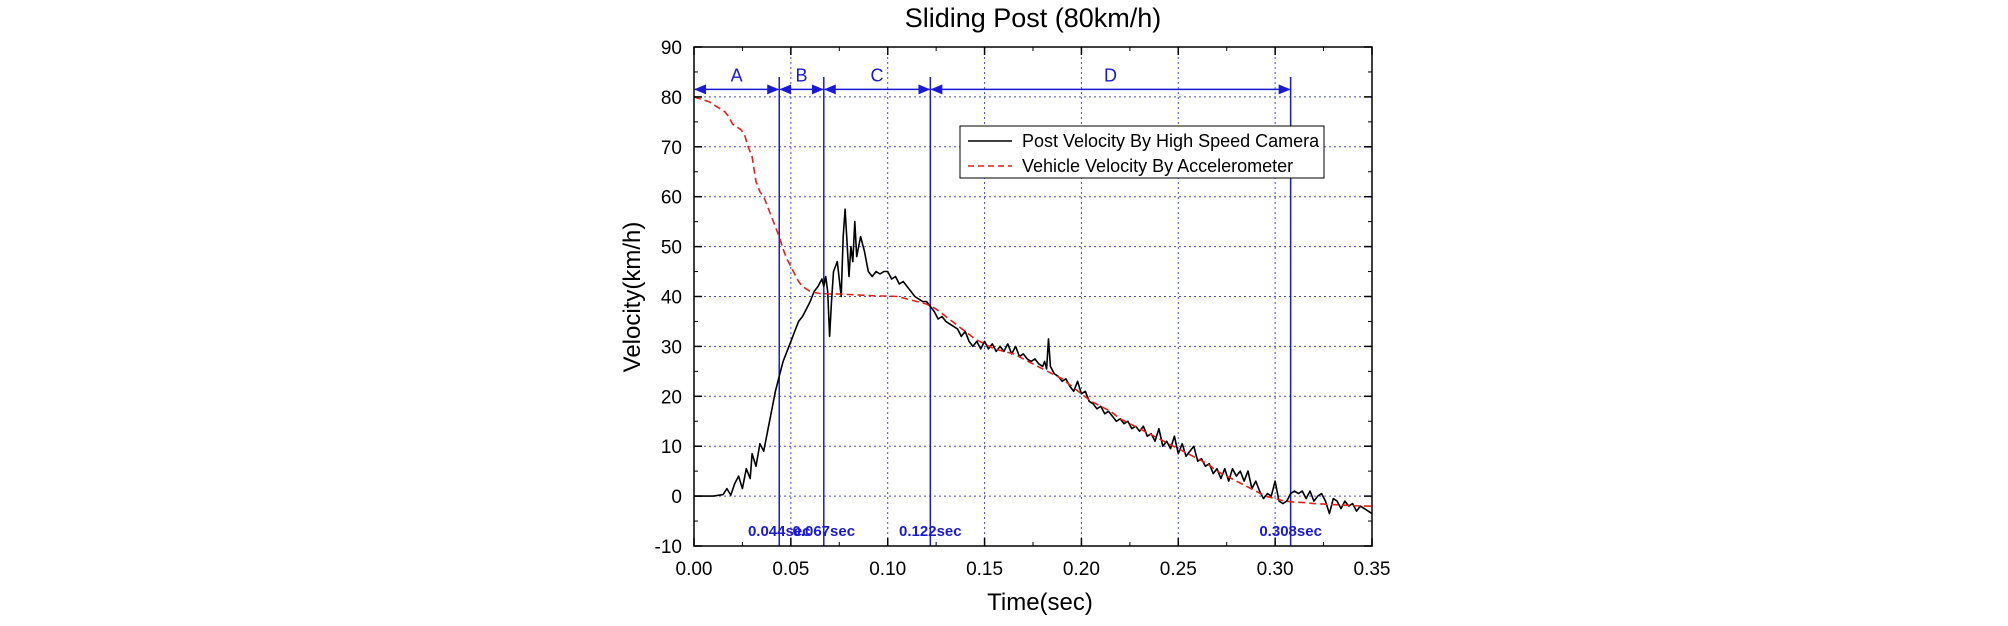 The image size is (2008, 626). What do you see at coordinates (671, 298) in the screenshot?
I see `y-tick-label: 40` at bounding box center [671, 298].